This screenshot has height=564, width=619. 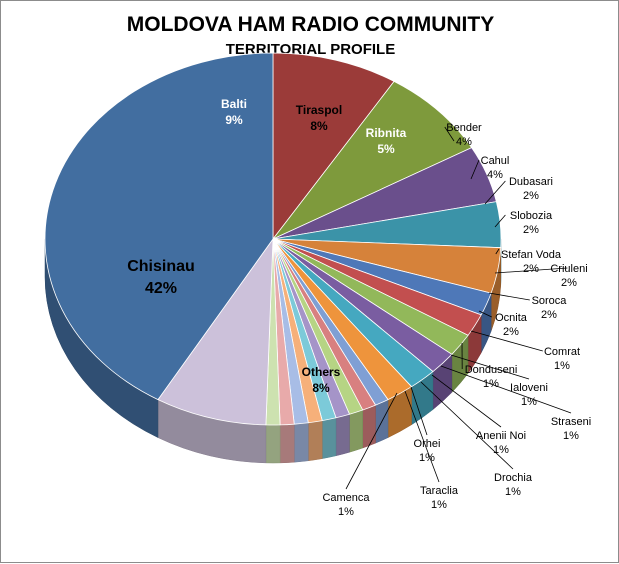 What do you see at coordinates (511, 318) in the screenshot?
I see `slice-label-ocnita: Ocnita` at bounding box center [511, 318].